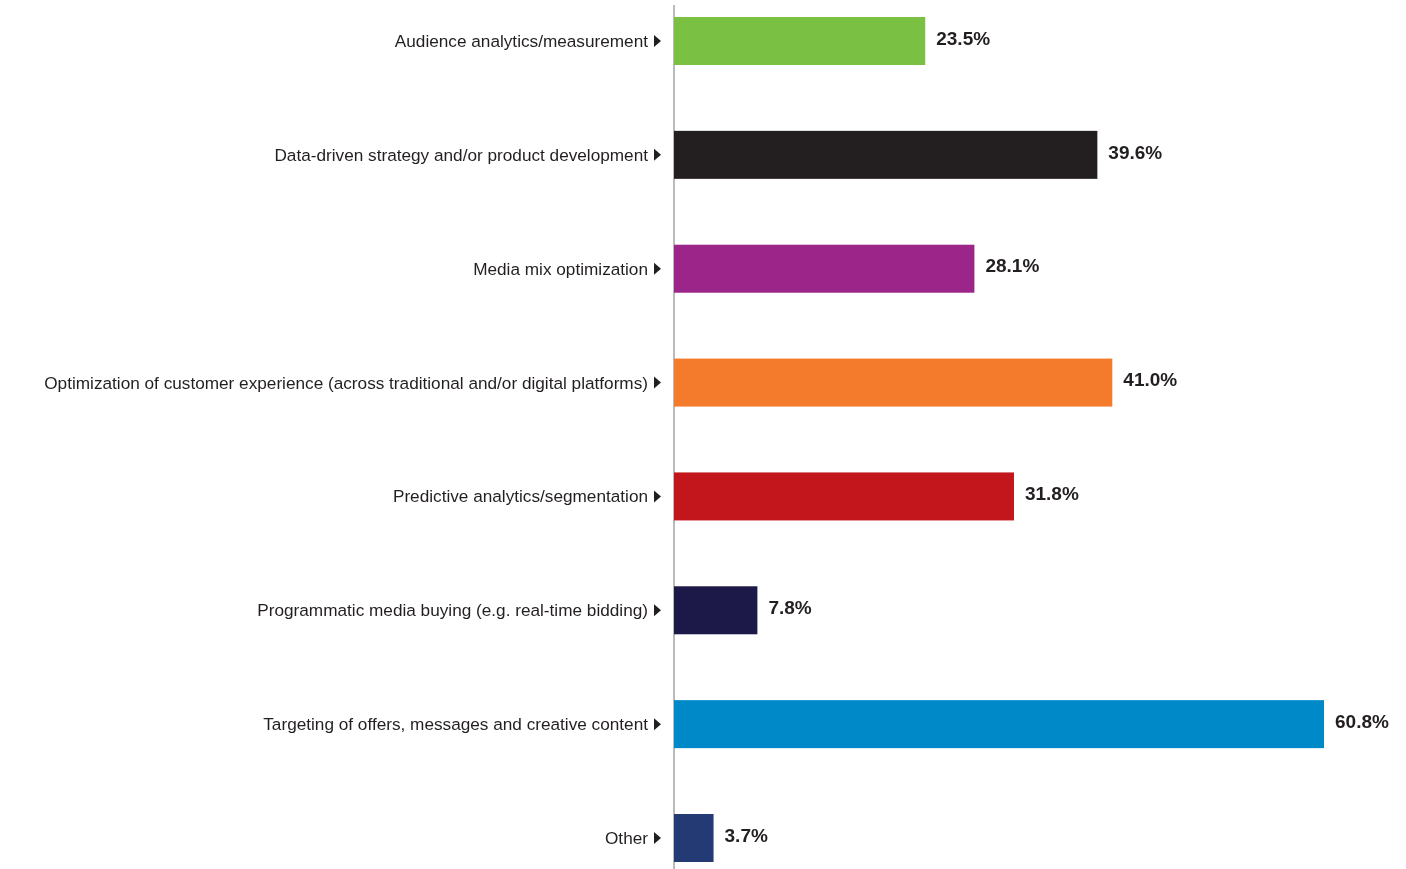 Image resolution: width=1406 pixels, height=869 pixels. What do you see at coordinates (1012, 266) in the screenshot?
I see `data-label: 28.1%` at bounding box center [1012, 266].